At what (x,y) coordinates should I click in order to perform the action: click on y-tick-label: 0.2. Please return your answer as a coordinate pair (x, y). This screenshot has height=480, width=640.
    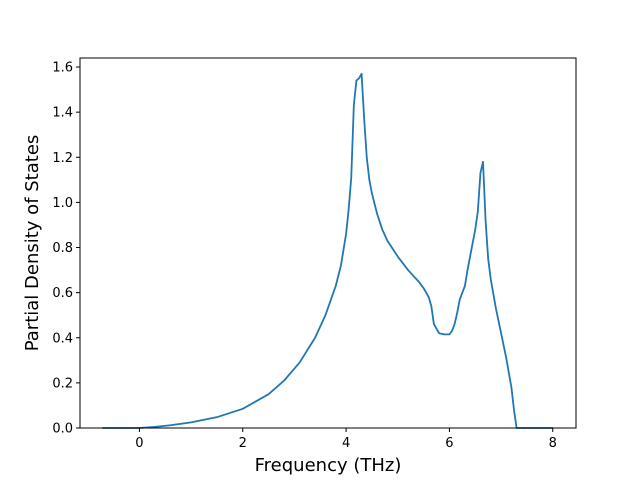
    Looking at the image, I should click on (62, 383).